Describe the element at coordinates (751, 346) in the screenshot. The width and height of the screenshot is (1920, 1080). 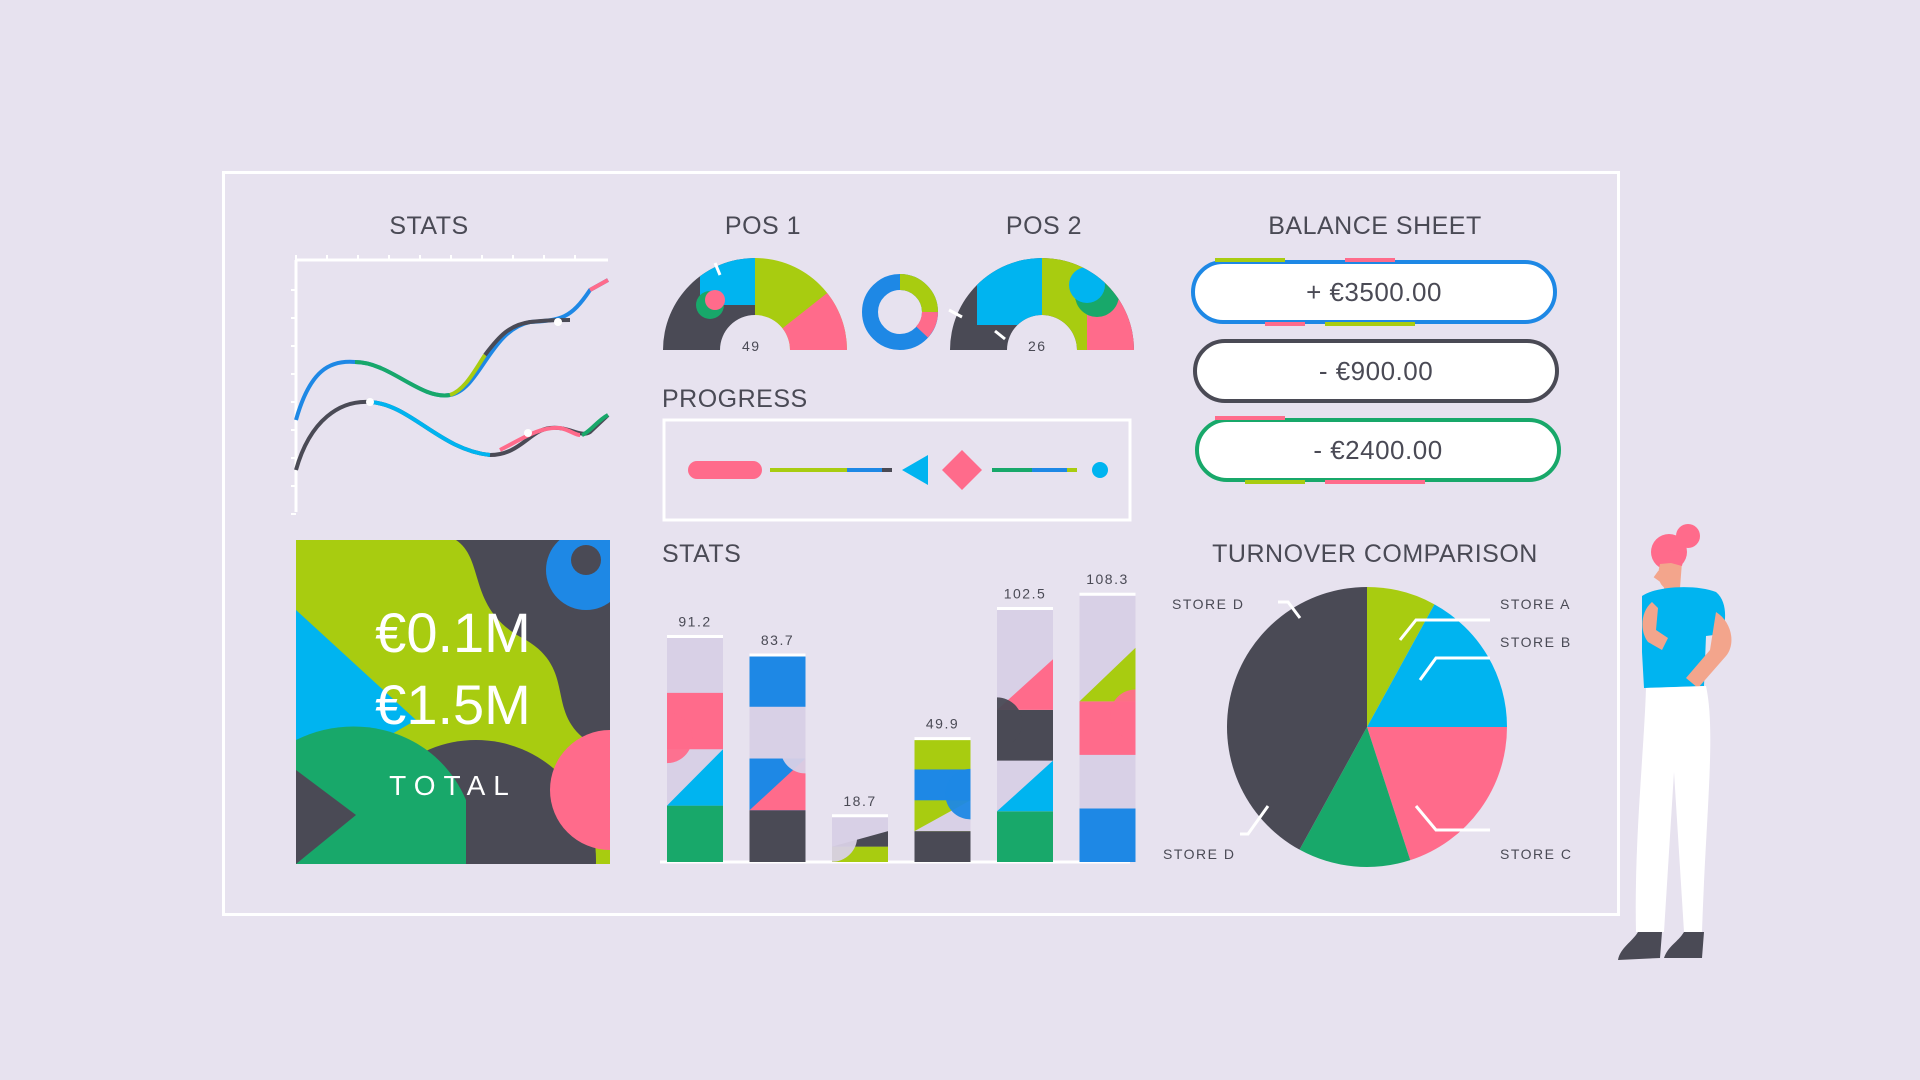
I see `pos1-value: 49` at that location.